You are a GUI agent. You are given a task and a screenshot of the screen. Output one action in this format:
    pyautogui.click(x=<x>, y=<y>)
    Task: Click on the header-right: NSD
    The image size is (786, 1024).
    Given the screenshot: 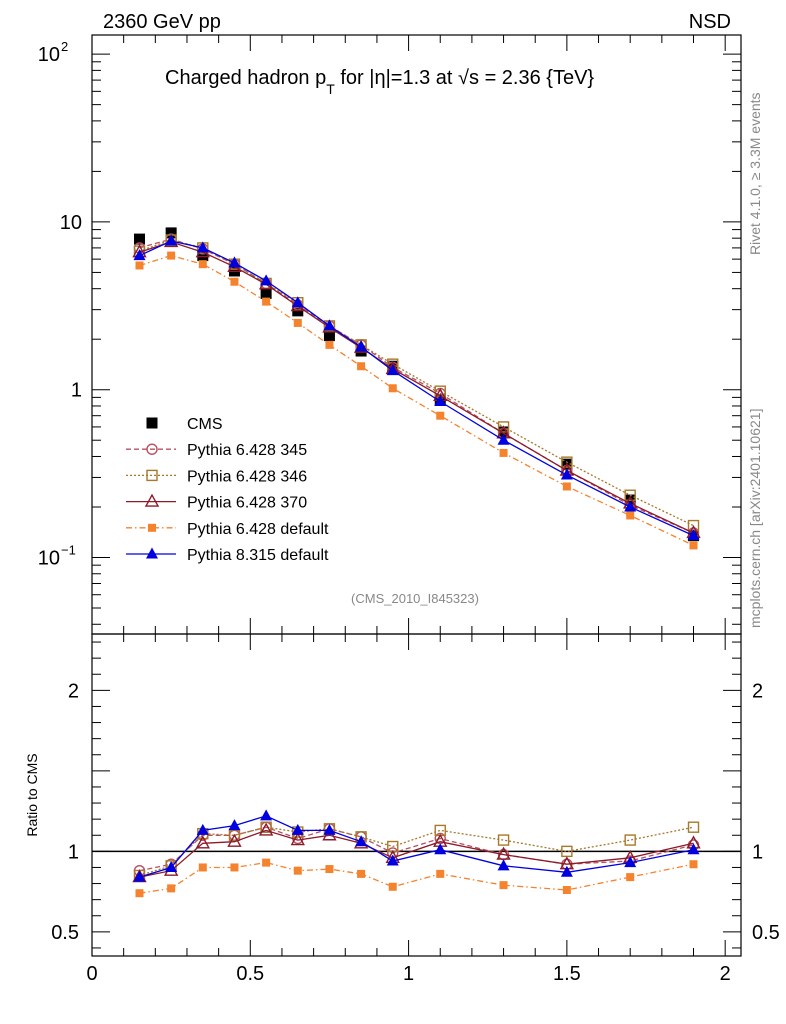 What is the action you would take?
    pyautogui.click(x=710, y=22)
    